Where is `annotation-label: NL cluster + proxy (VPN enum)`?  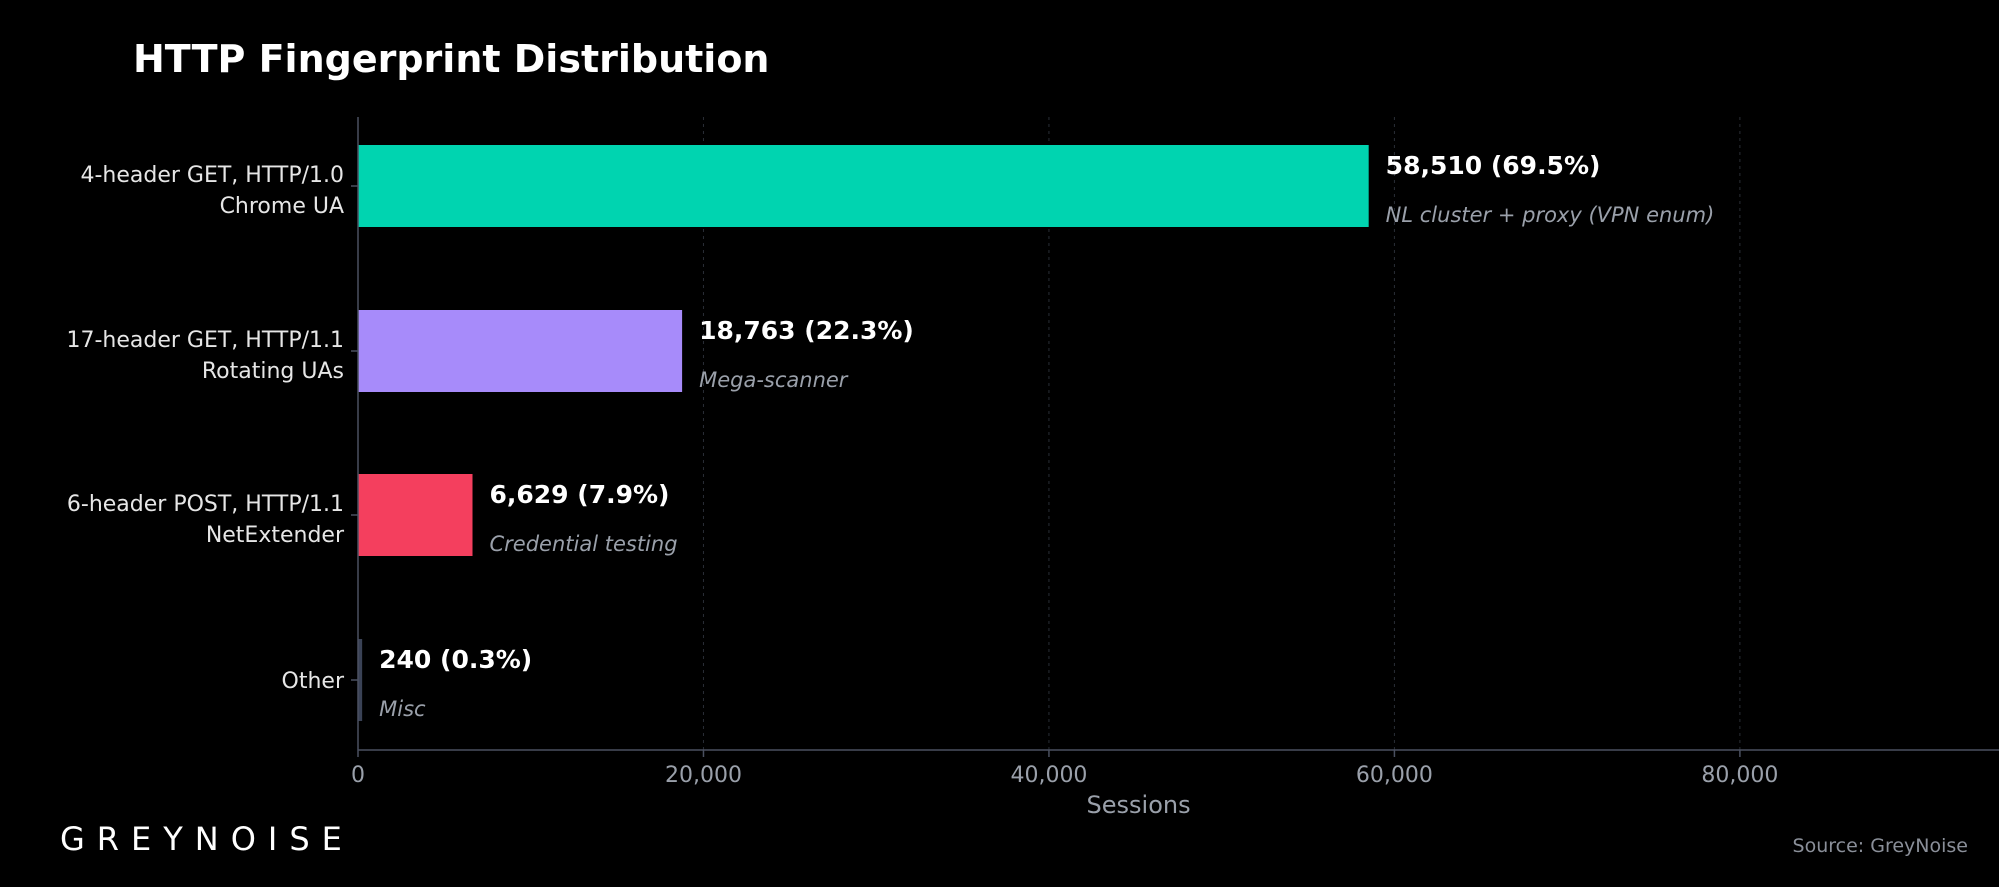
annotation-label: NL cluster + proxy (VPN enum) is located at coordinates (1550, 215).